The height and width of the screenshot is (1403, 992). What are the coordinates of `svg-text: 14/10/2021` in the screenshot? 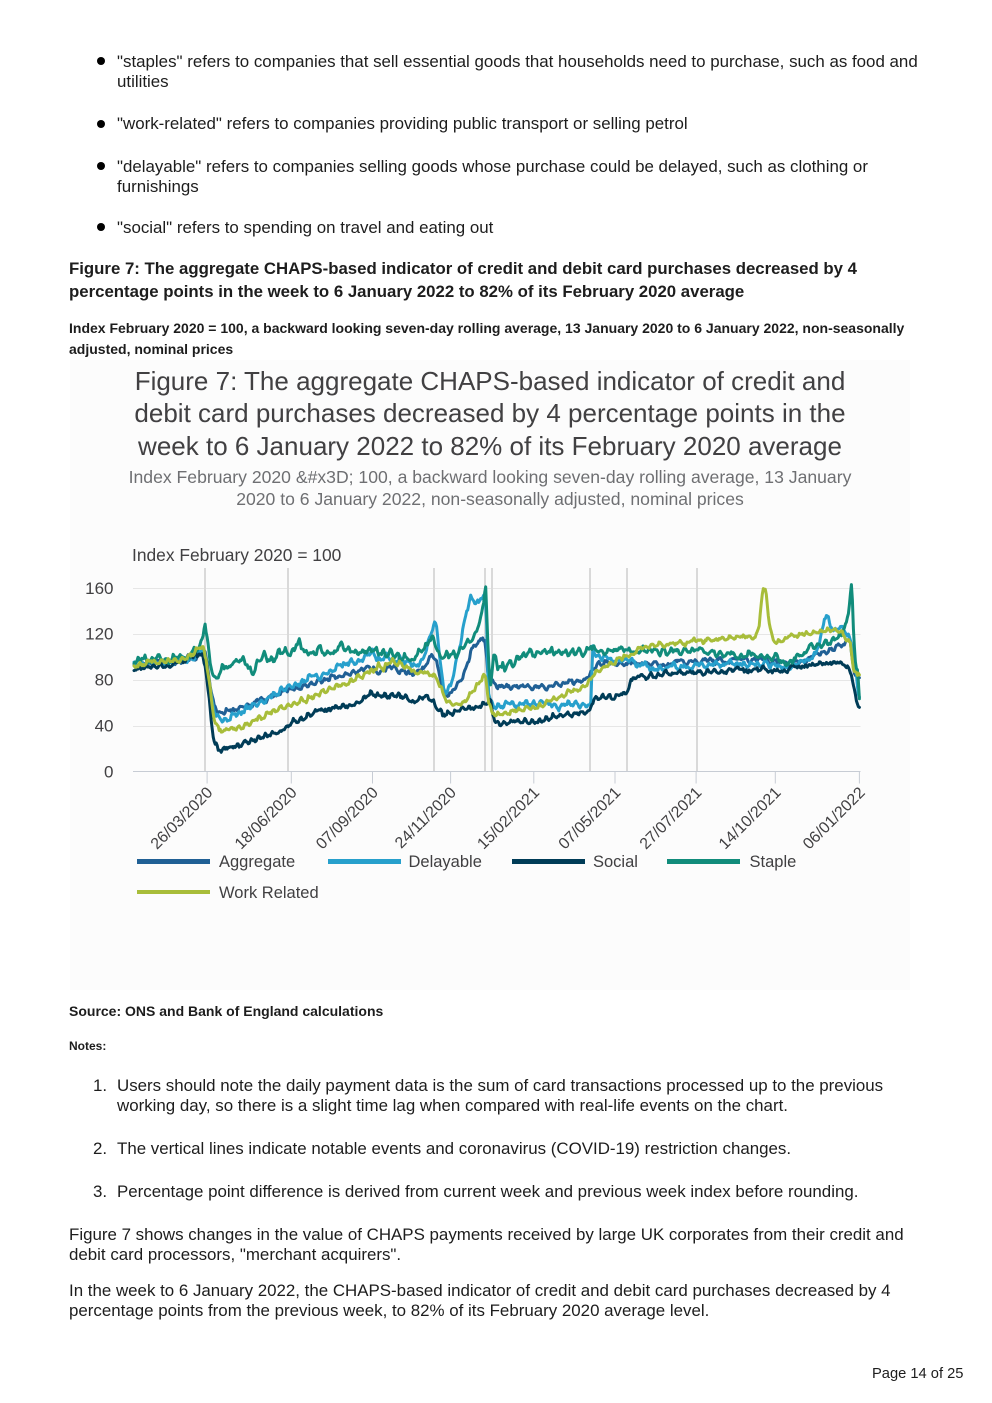 It's located at (750, 818).